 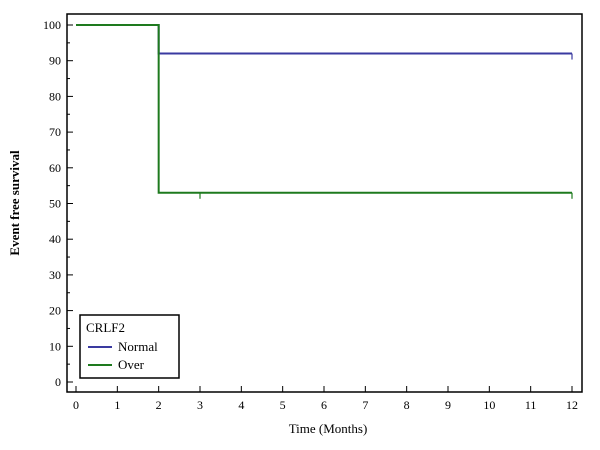 What do you see at coordinates (14, 203) in the screenshot?
I see `y-axis-label: Event free survival` at bounding box center [14, 203].